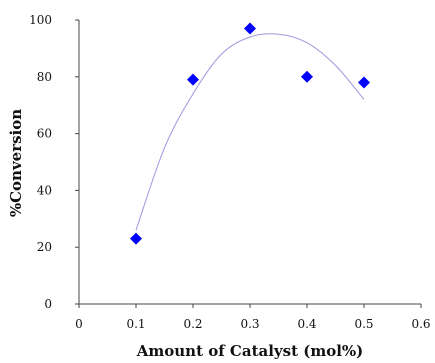  I want to click on x-tick-label: 0.3, so click(249, 324).